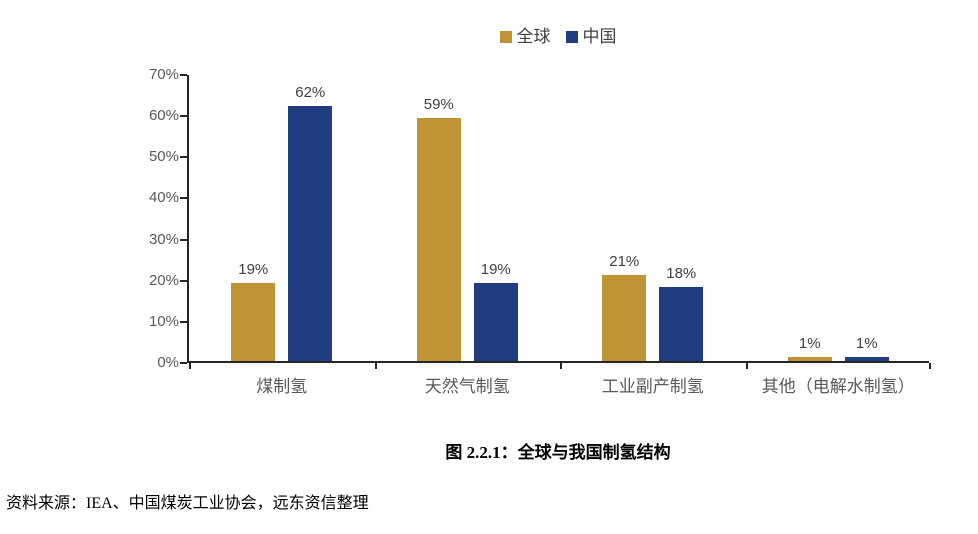 The image size is (978, 534). I want to click on x-axis-category-label: 煤制氢, so click(282, 386).